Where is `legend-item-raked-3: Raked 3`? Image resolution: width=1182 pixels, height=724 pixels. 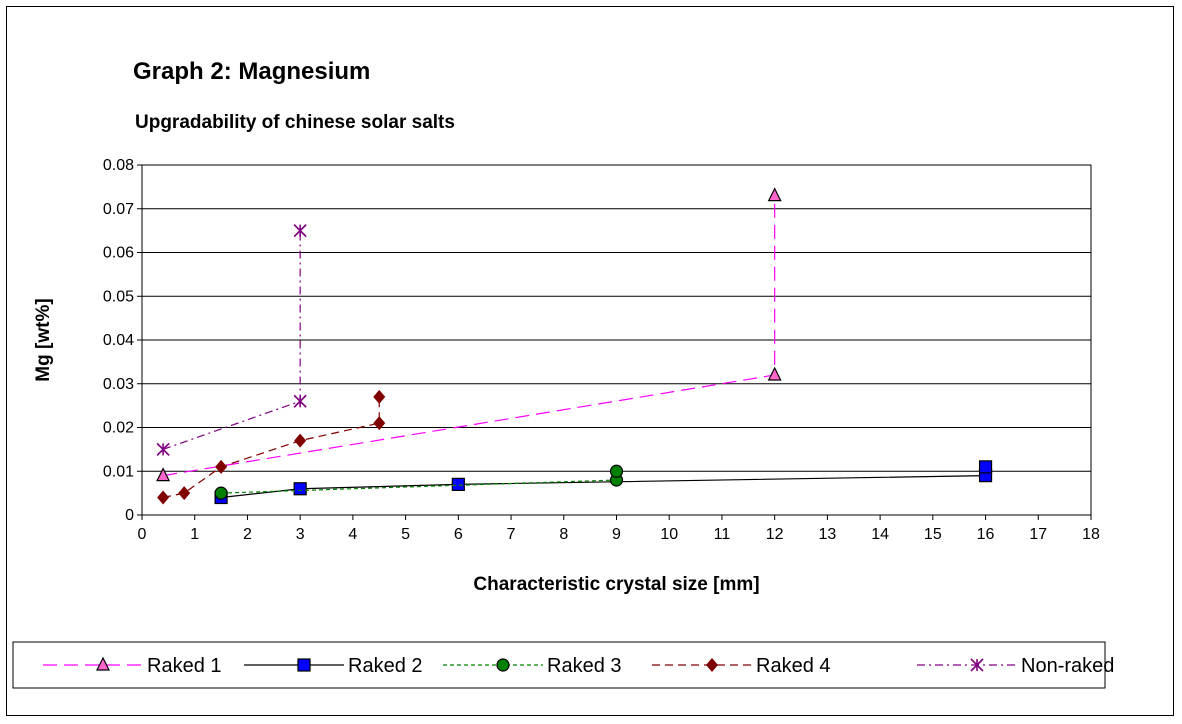
legend-item-raked-3: Raked 3 is located at coordinates (532, 666).